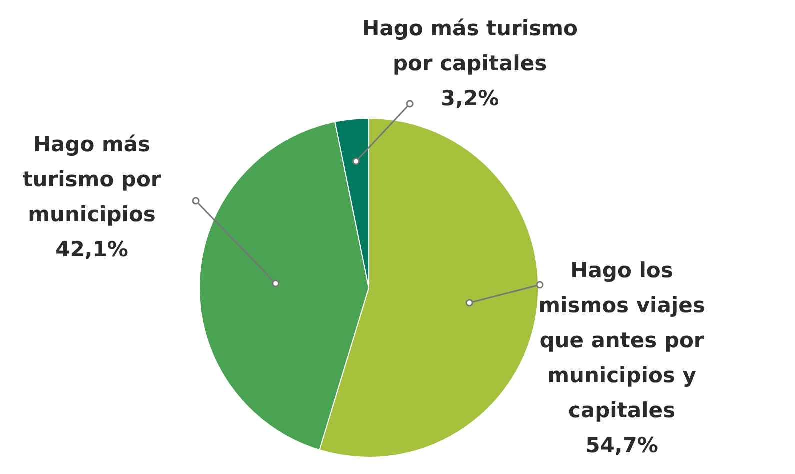  I want to click on data-label: 42,1%, so click(92, 249).